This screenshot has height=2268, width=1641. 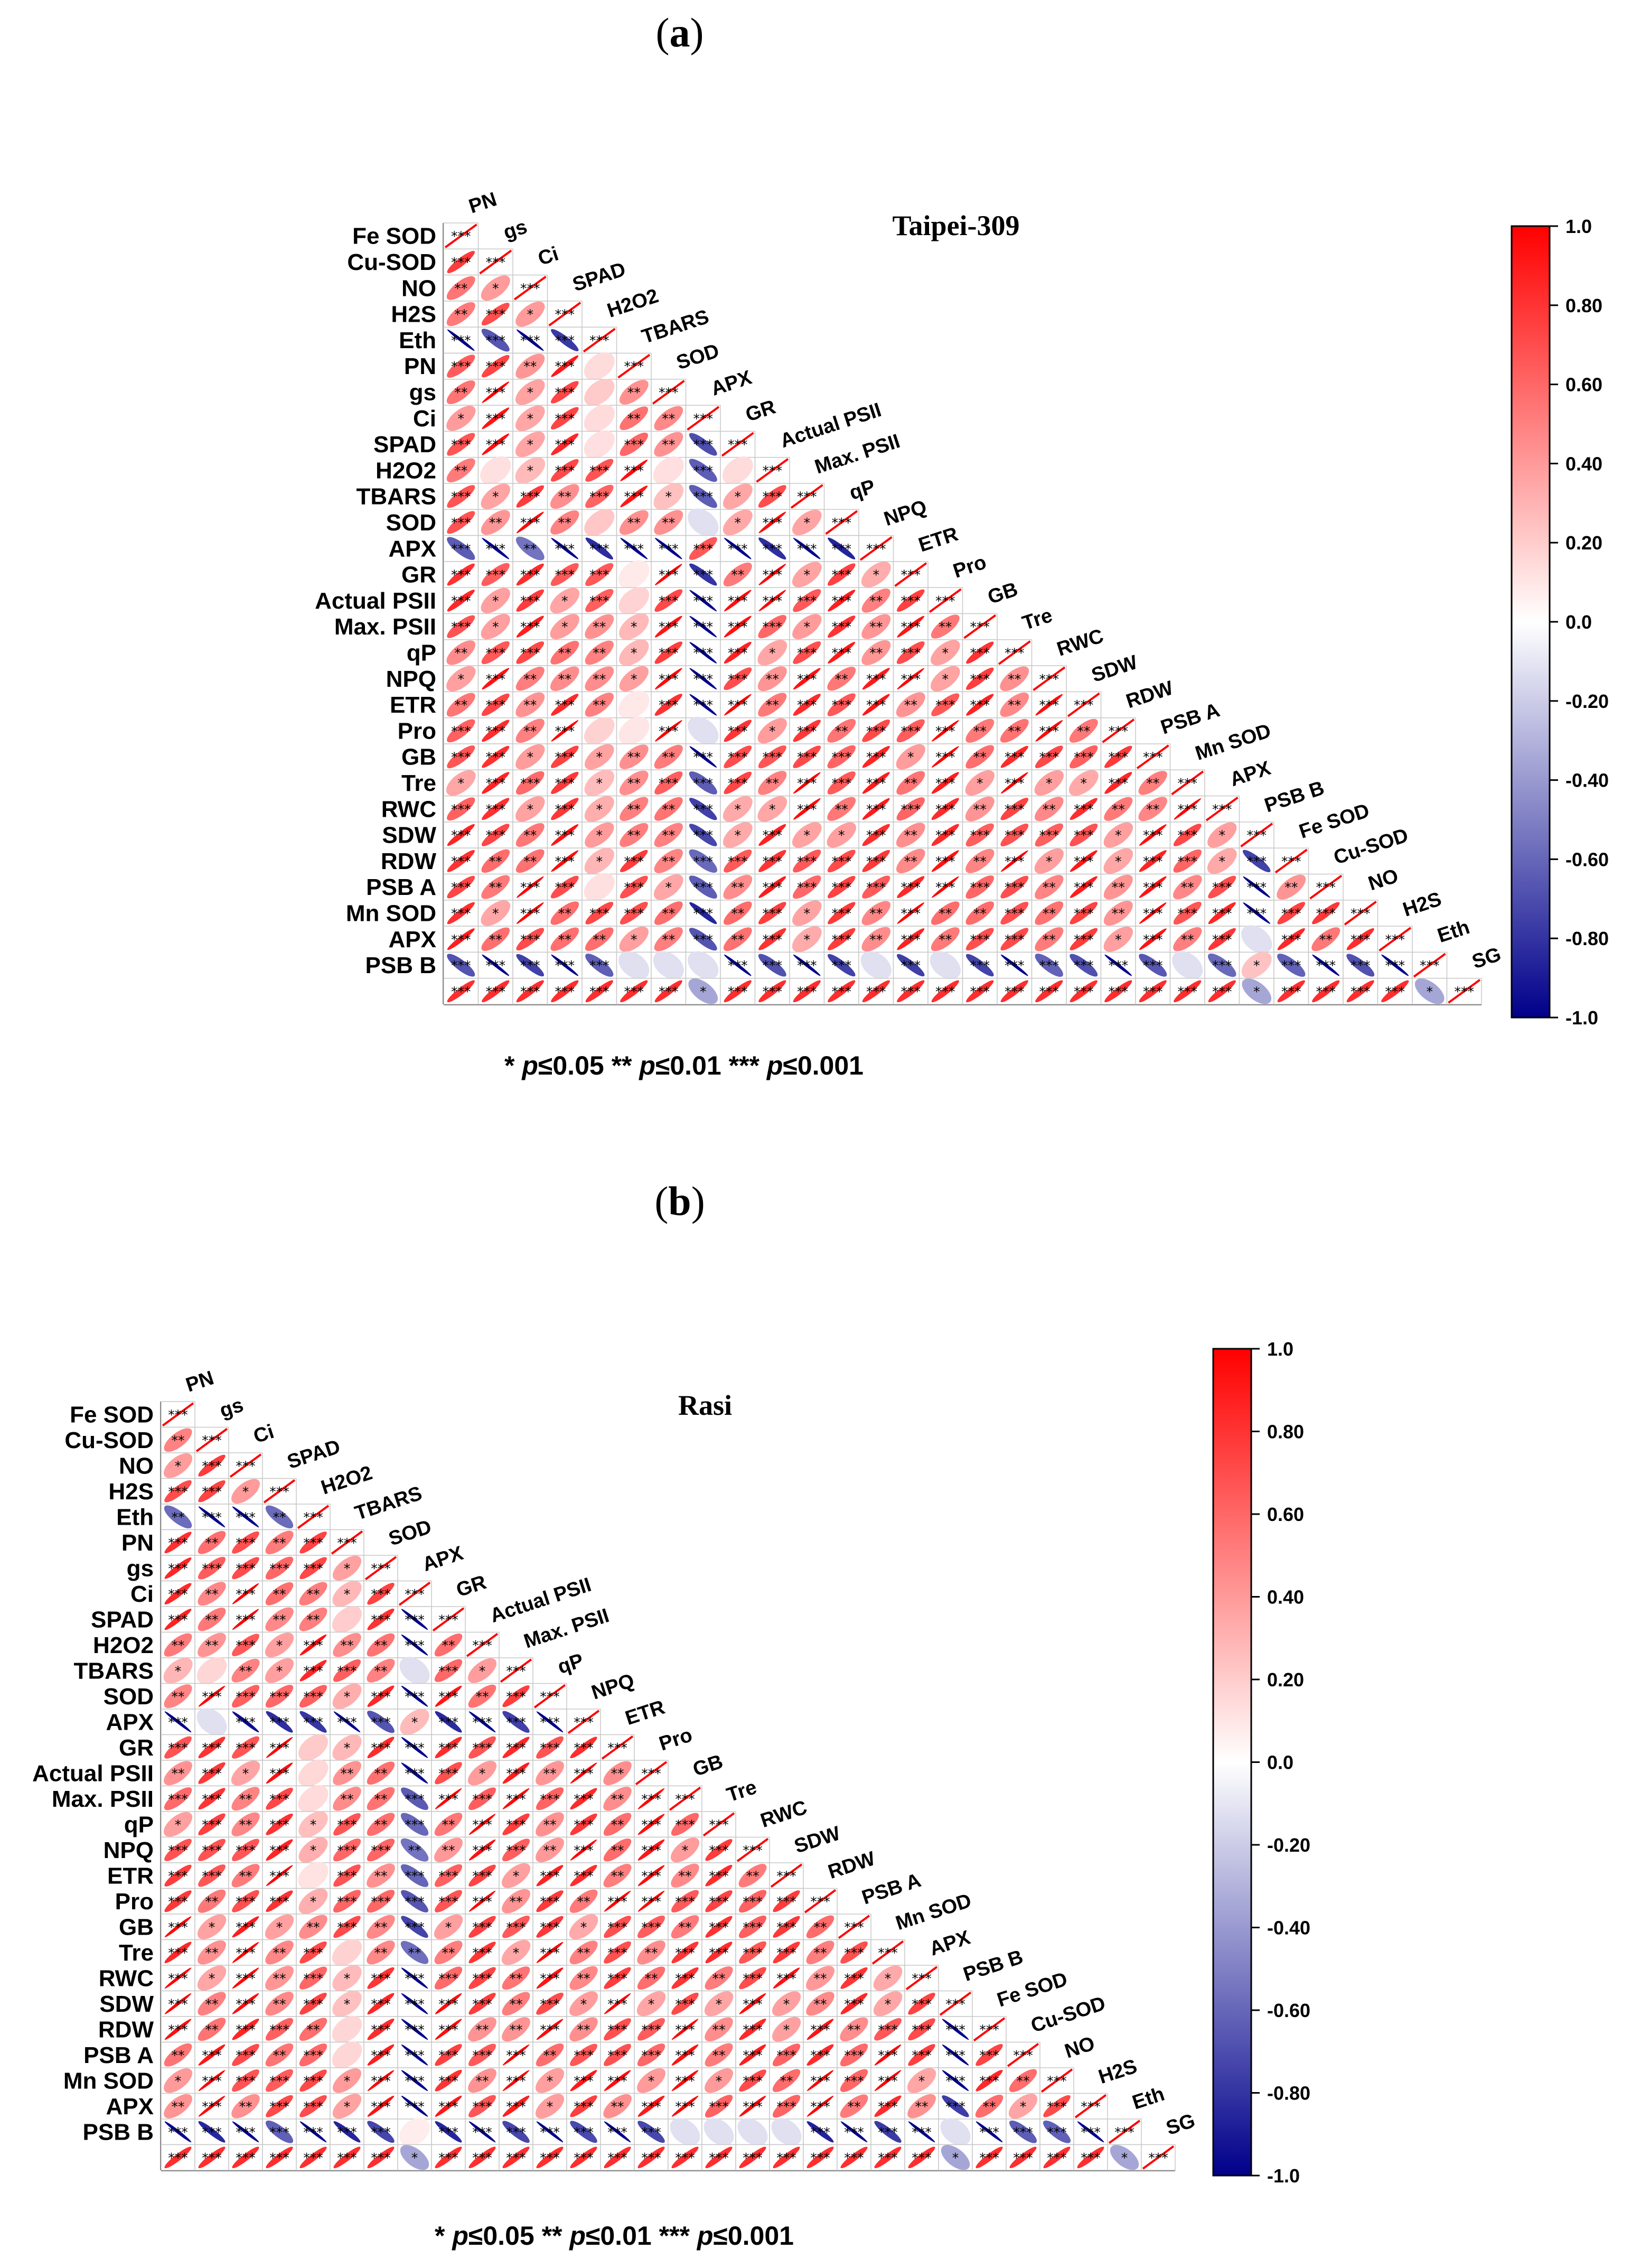 I want to click on chart-title-a: Taipei-309, so click(x=955, y=225).